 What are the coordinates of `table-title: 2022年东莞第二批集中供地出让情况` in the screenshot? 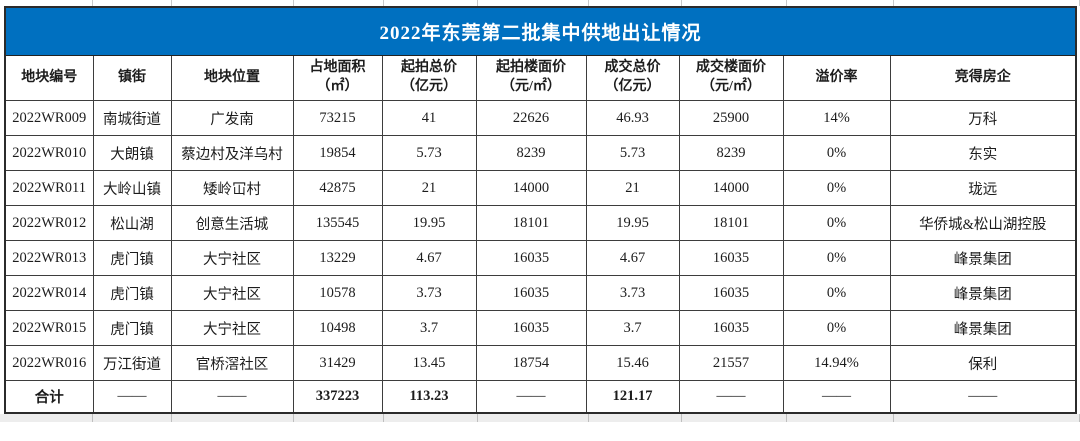 It's located at (540, 31).